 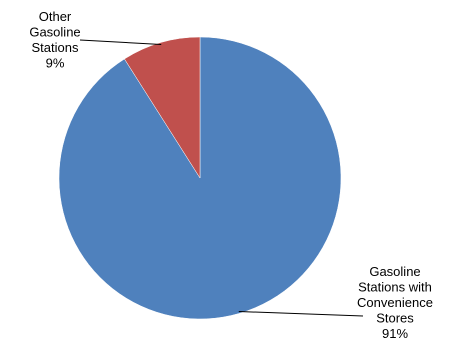 What do you see at coordinates (395, 333) in the screenshot?
I see `slice-percent-label: 91%` at bounding box center [395, 333].